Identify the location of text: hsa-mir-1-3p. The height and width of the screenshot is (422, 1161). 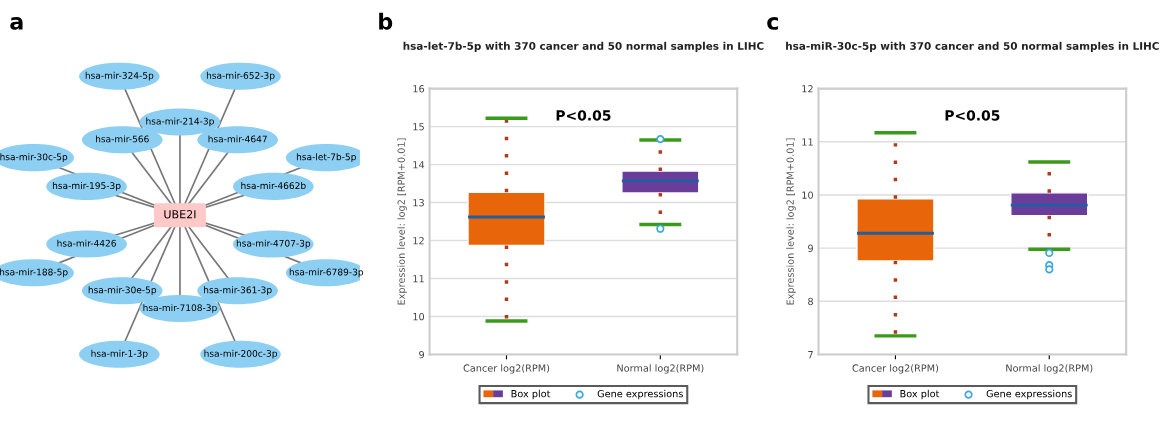
(119, 354).